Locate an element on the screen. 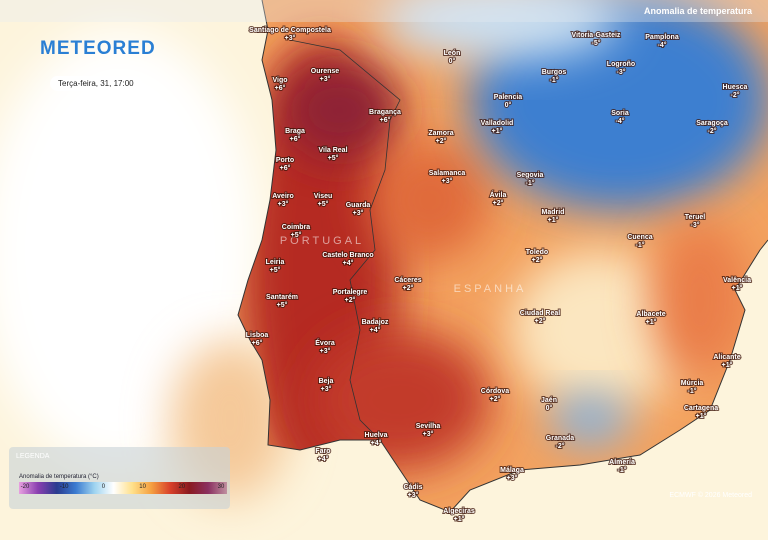  credit: ECMWF © 2026 Meteored is located at coordinates (710, 495).